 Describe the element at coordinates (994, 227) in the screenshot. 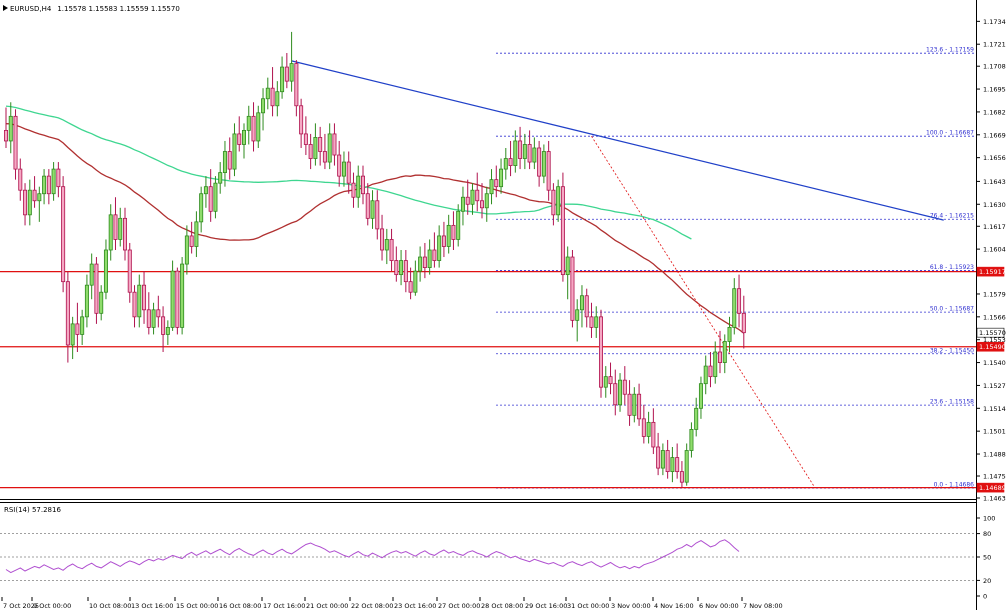

I see `price-tick-label: 1.16175` at that location.